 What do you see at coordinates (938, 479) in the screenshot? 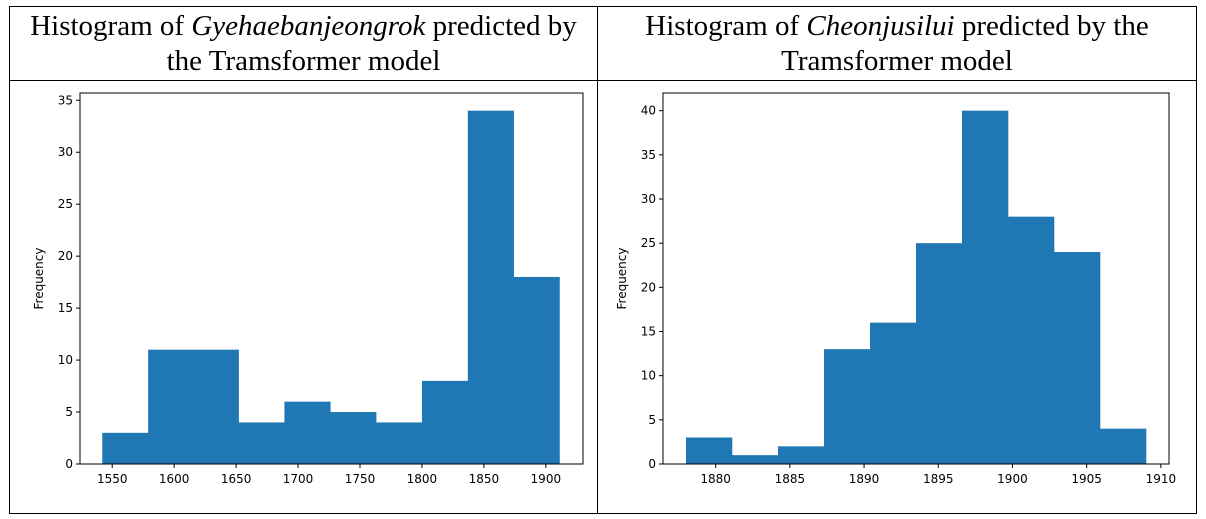
I see `x-tick-label: 1895` at bounding box center [938, 479].